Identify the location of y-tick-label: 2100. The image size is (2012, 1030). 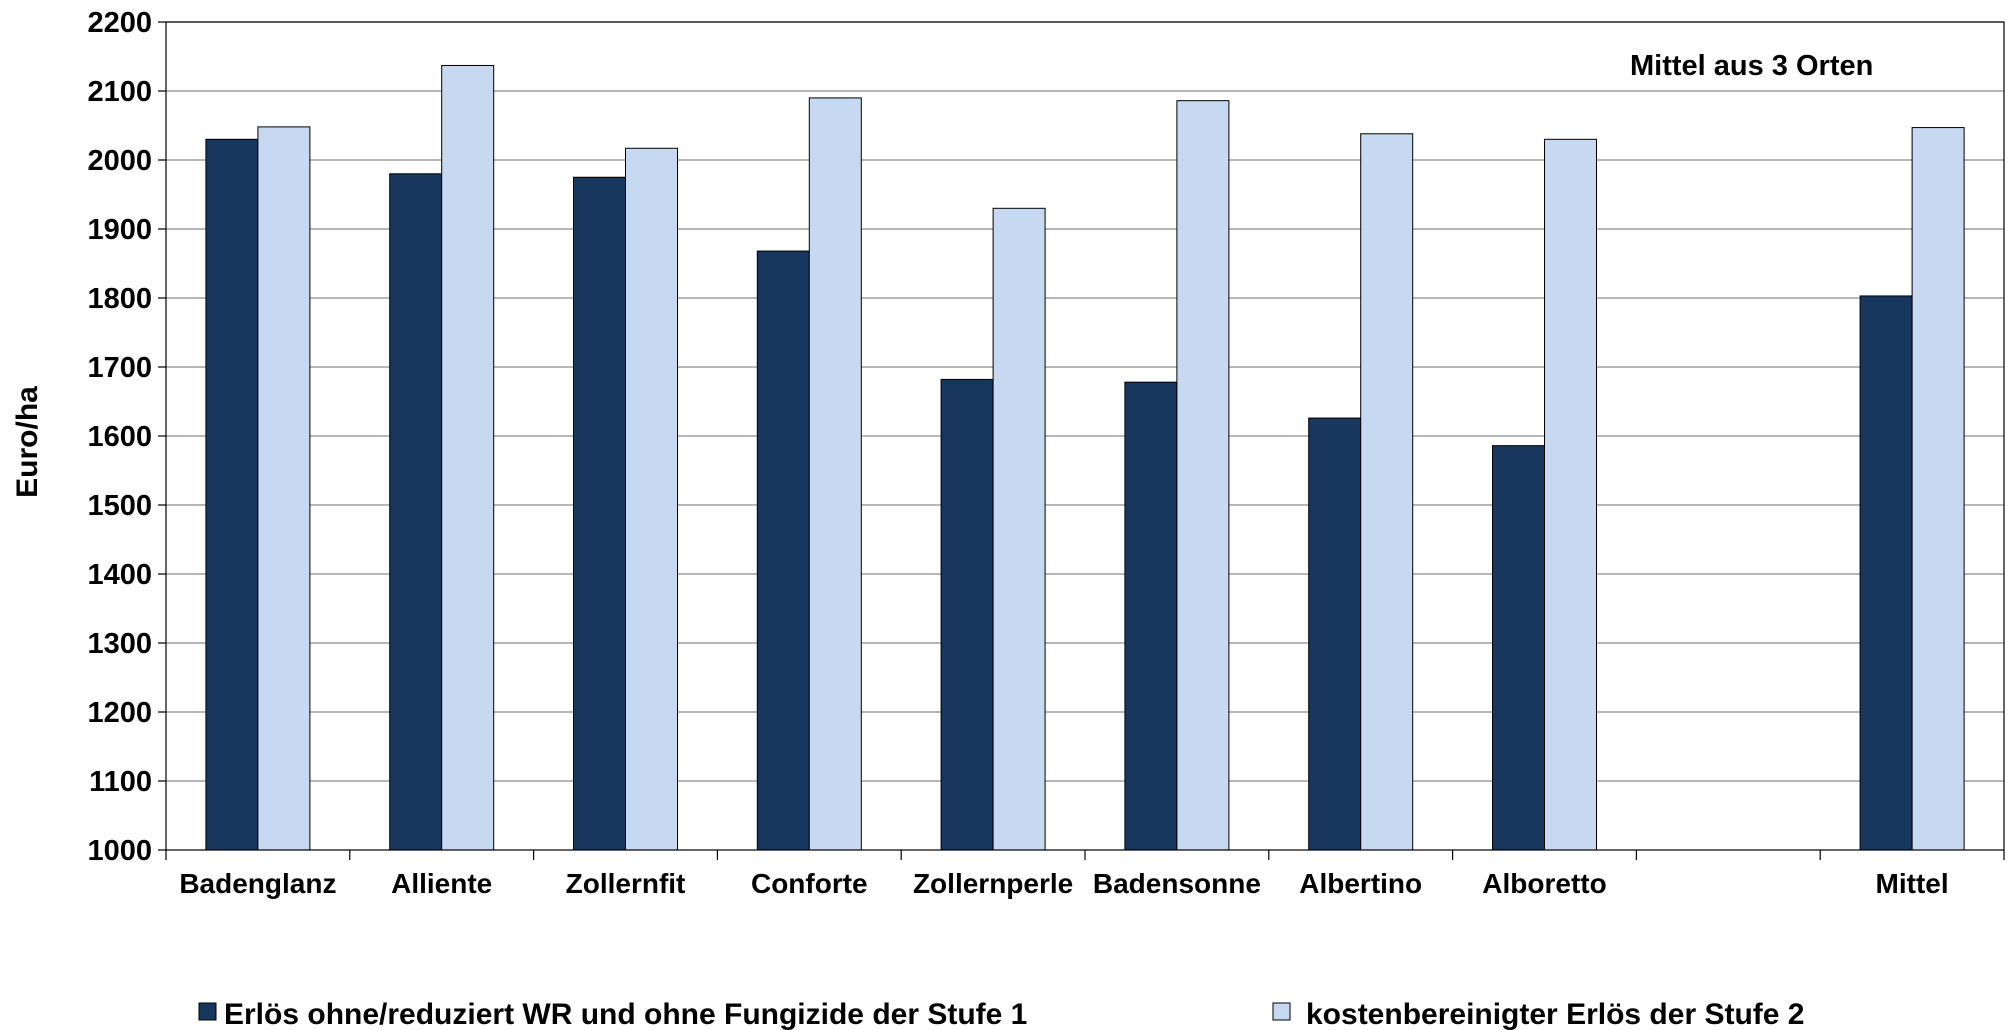
(119, 92).